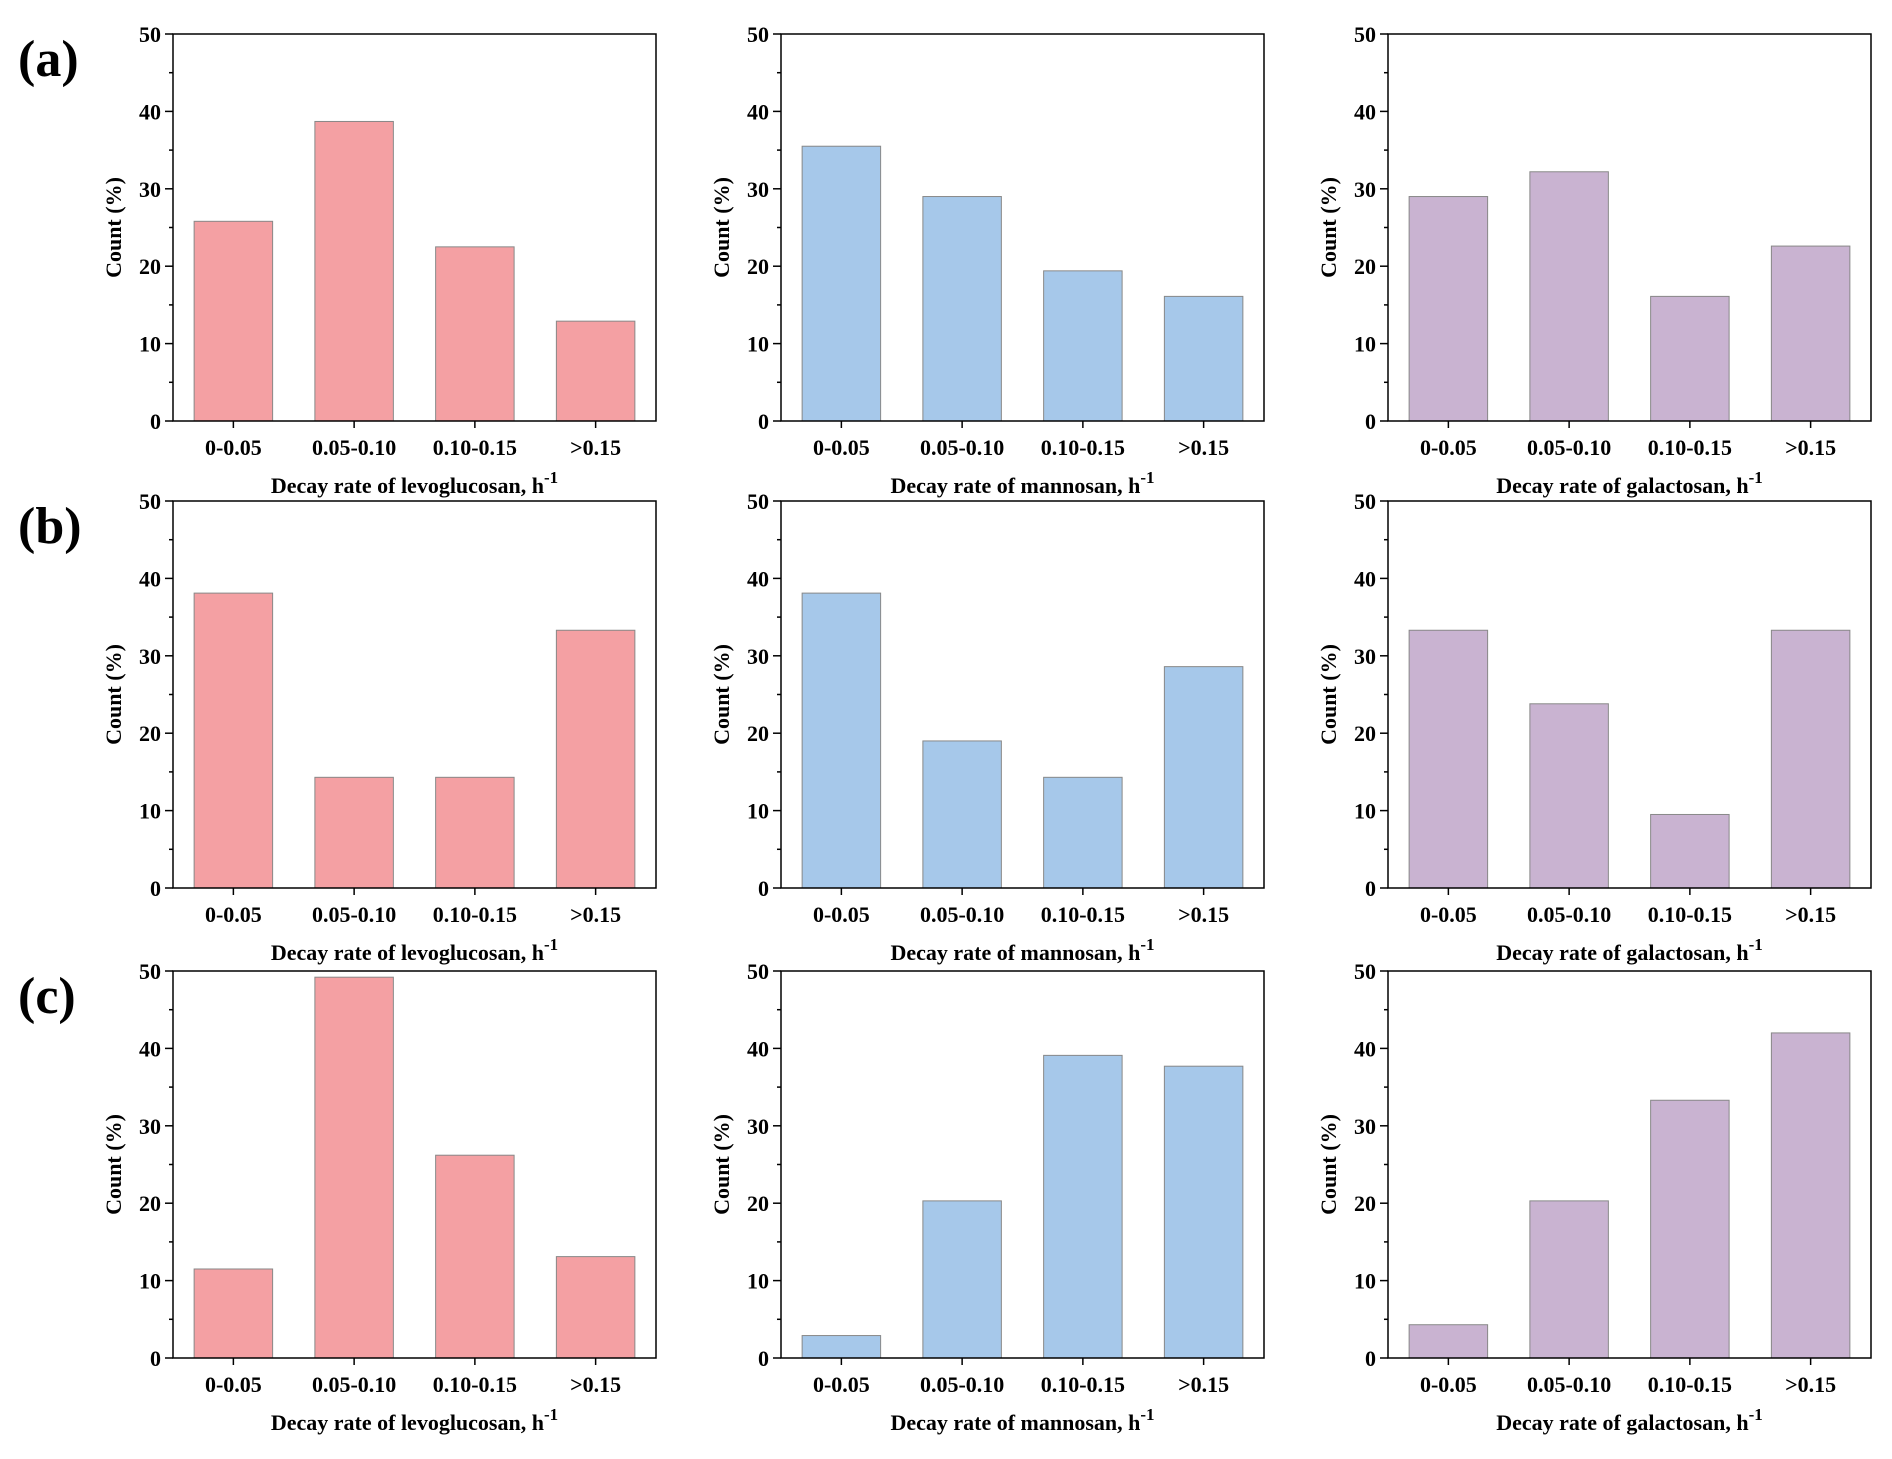 The height and width of the screenshot is (1459, 1892). I want to click on x-axis-label-text: Decay rate of galactosan, h, so click(1622, 1422).